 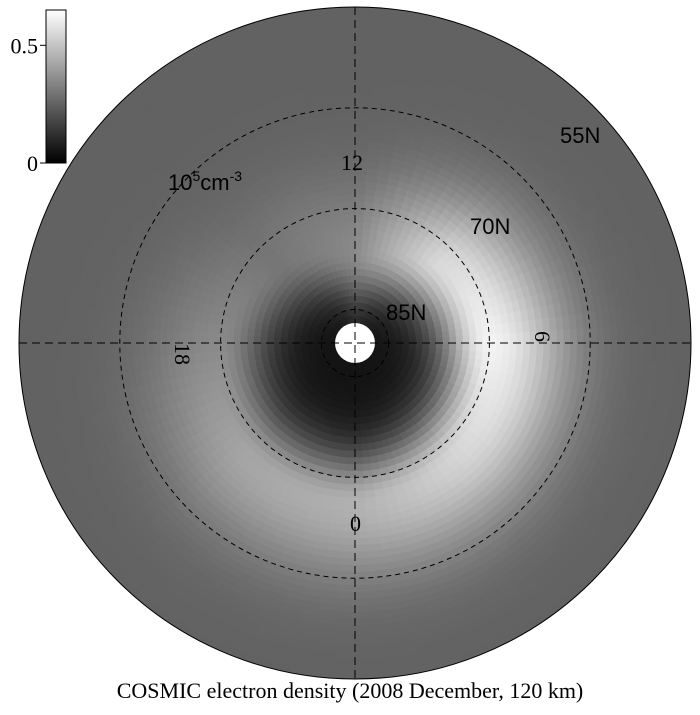 I want to click on latitude-label: 70N, so click(x=490, y=226).